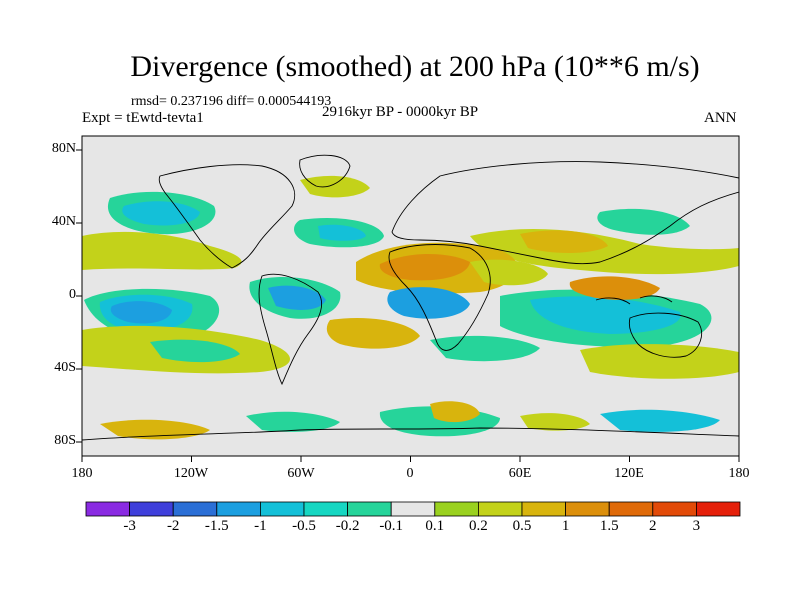 This screenshot has height=600, width=800. Describe the element at coordinates (653, 526) in the screenshot. I see `colorbar-label: 2` at that location.